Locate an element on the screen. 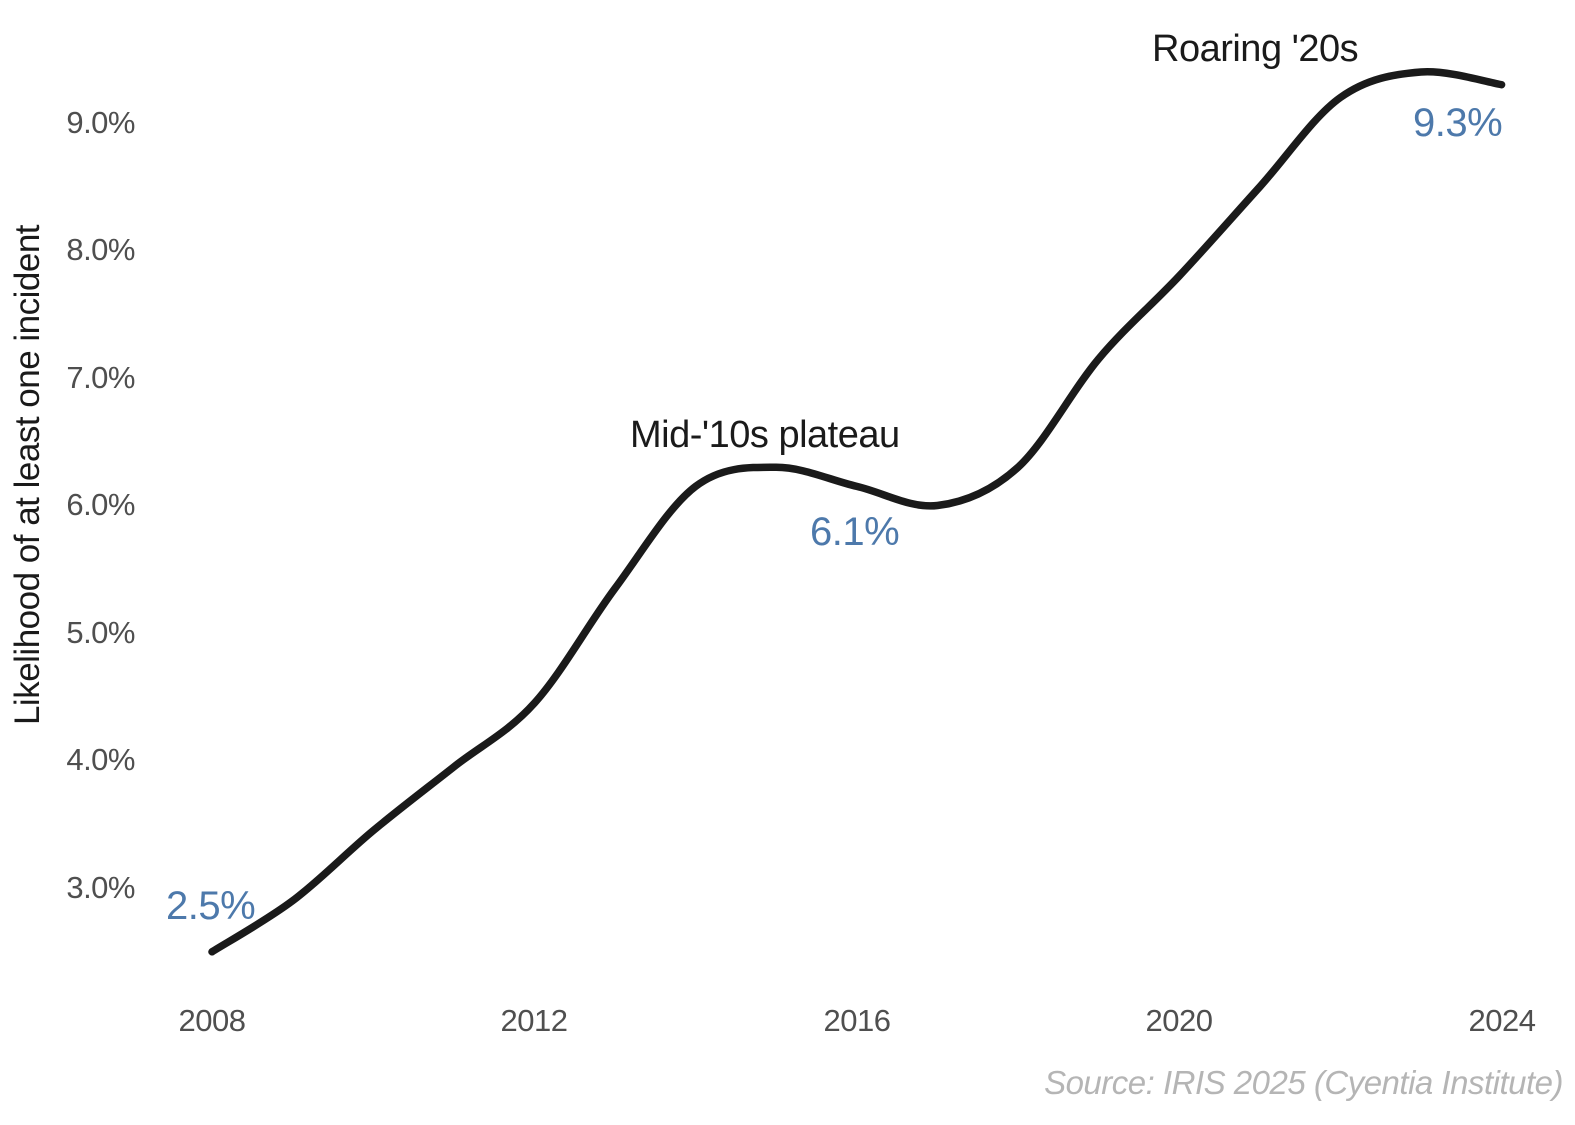  y-tick-label: 8.0% is located at coordinates (100, 249).